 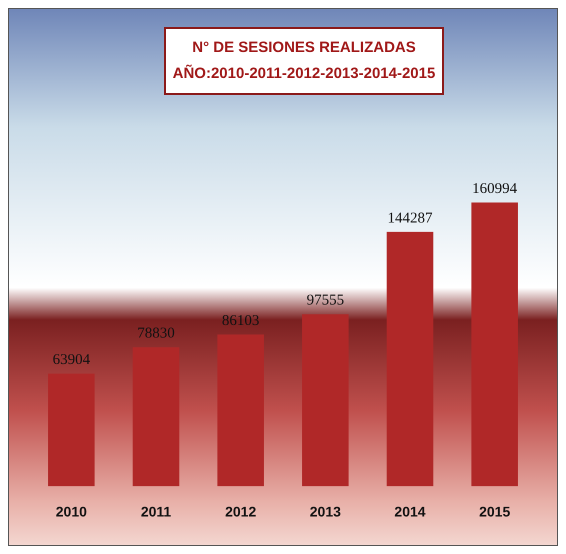 What do you see at coordinates (410, 218) in the screenshot?
I see `data-label: 144287` at bounding box center [410, 218].